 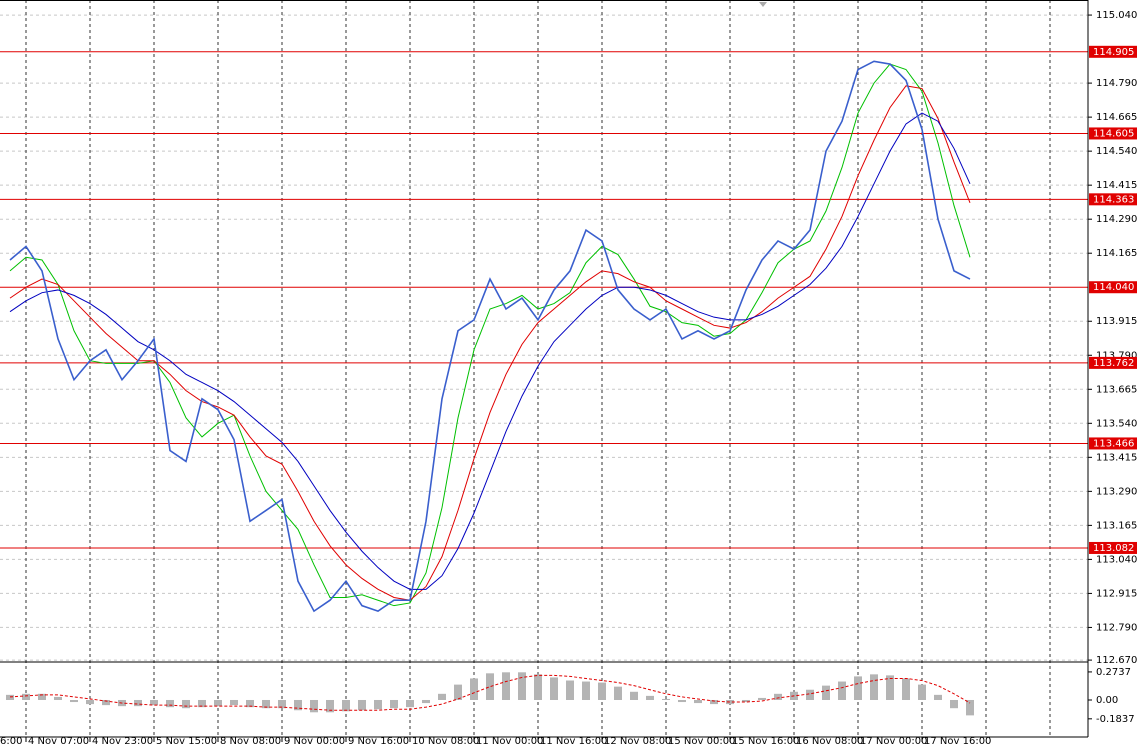 What do you see at coordinates (250, 741) in the screenshot?
I see `x-tick-label: 8 Nov 08:00` at bounding box center [250, 741].